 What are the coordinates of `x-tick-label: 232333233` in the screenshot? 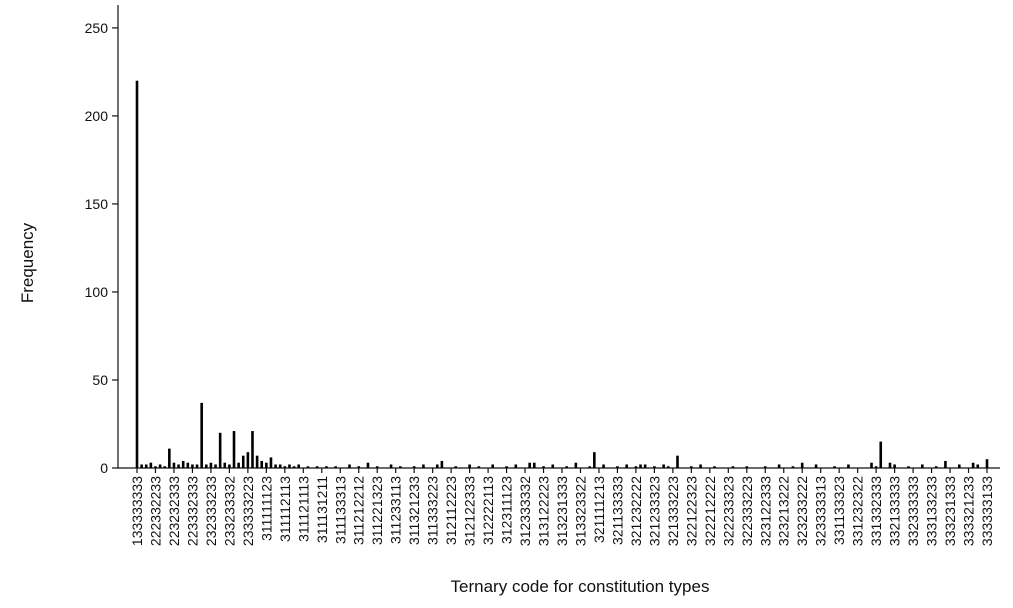 It's located at (211, 511).